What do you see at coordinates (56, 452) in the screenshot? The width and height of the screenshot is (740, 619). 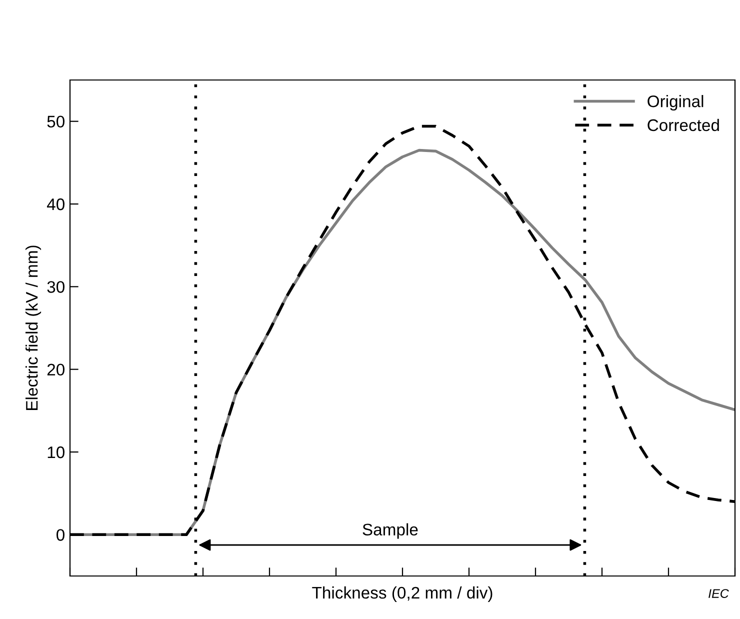 I see `y-tick-label: 10` at bounding box center [56, 452].